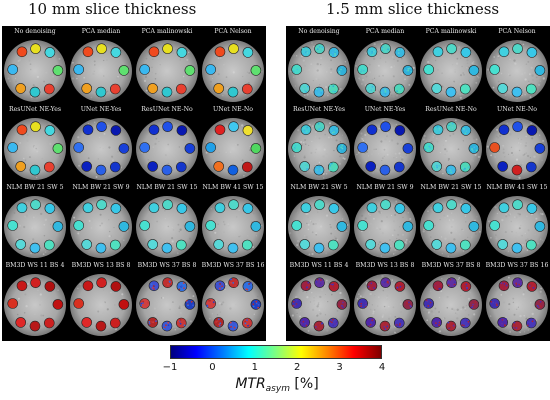  I want to click on phantom-panel: ResUNet NE-No, so click(451, 144).